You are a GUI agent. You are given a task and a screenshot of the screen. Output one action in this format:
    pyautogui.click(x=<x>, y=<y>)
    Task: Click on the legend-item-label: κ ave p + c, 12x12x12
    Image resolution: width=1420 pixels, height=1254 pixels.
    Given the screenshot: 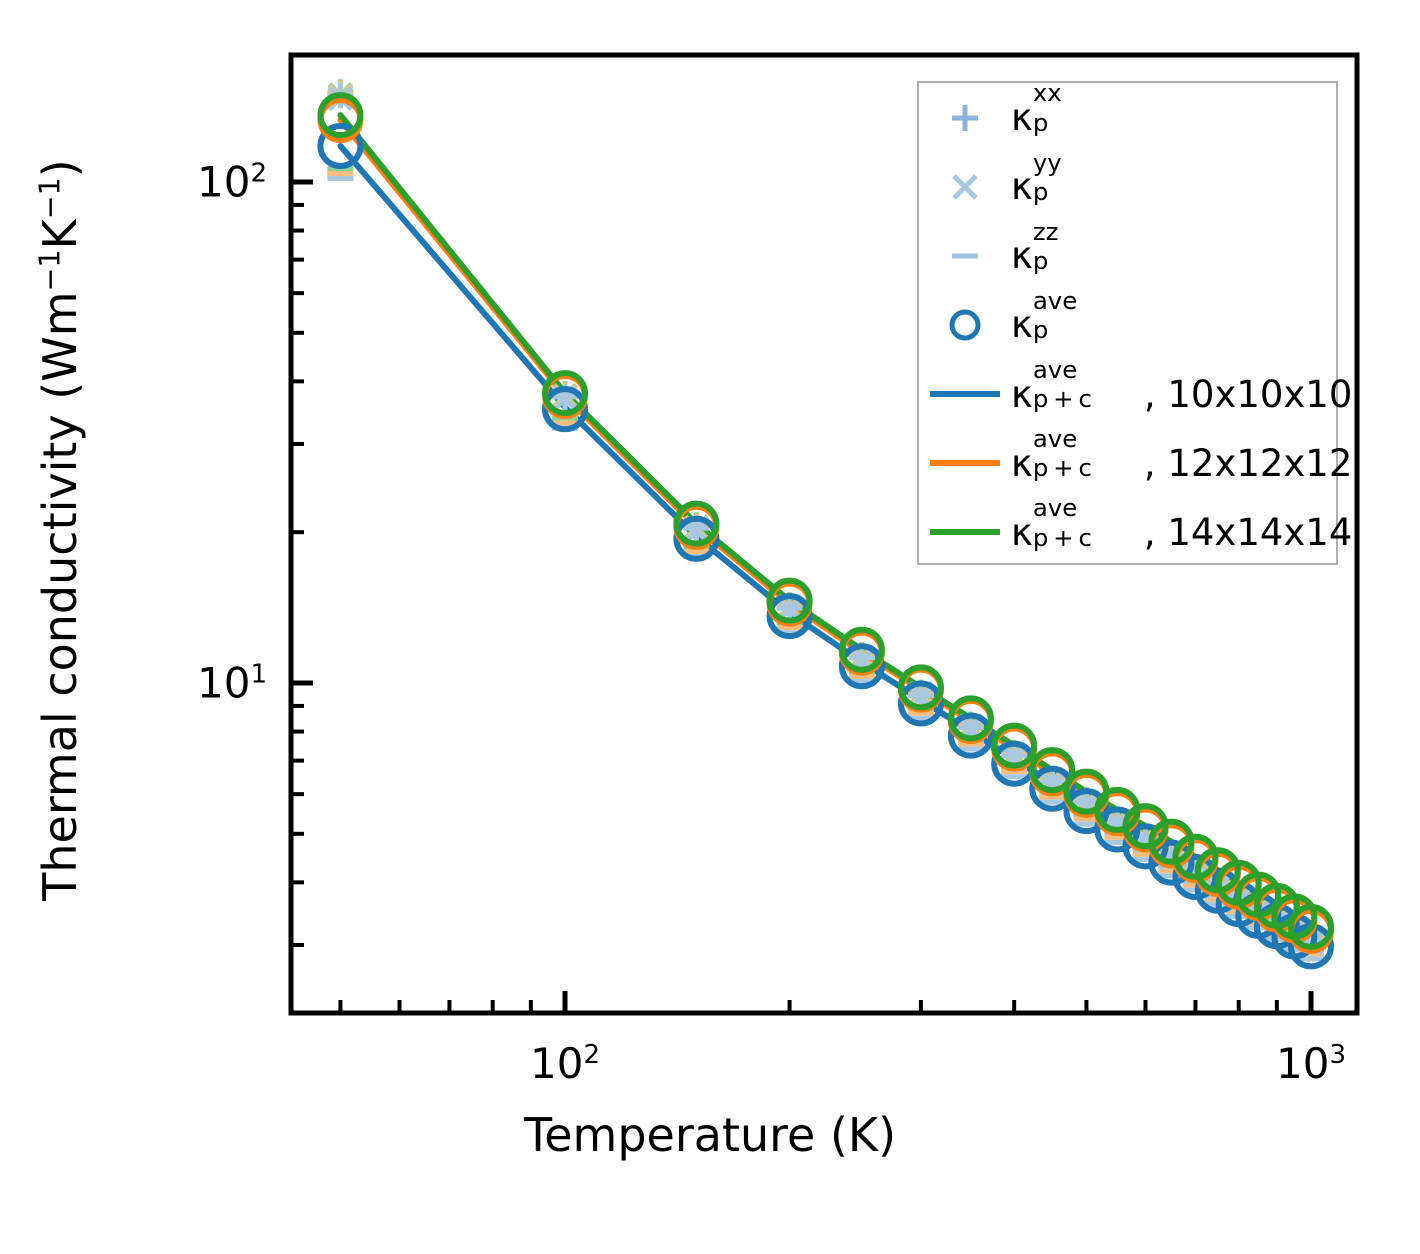 What is the action you would take?
    pyautogui.click(x=1182, y=454)
    